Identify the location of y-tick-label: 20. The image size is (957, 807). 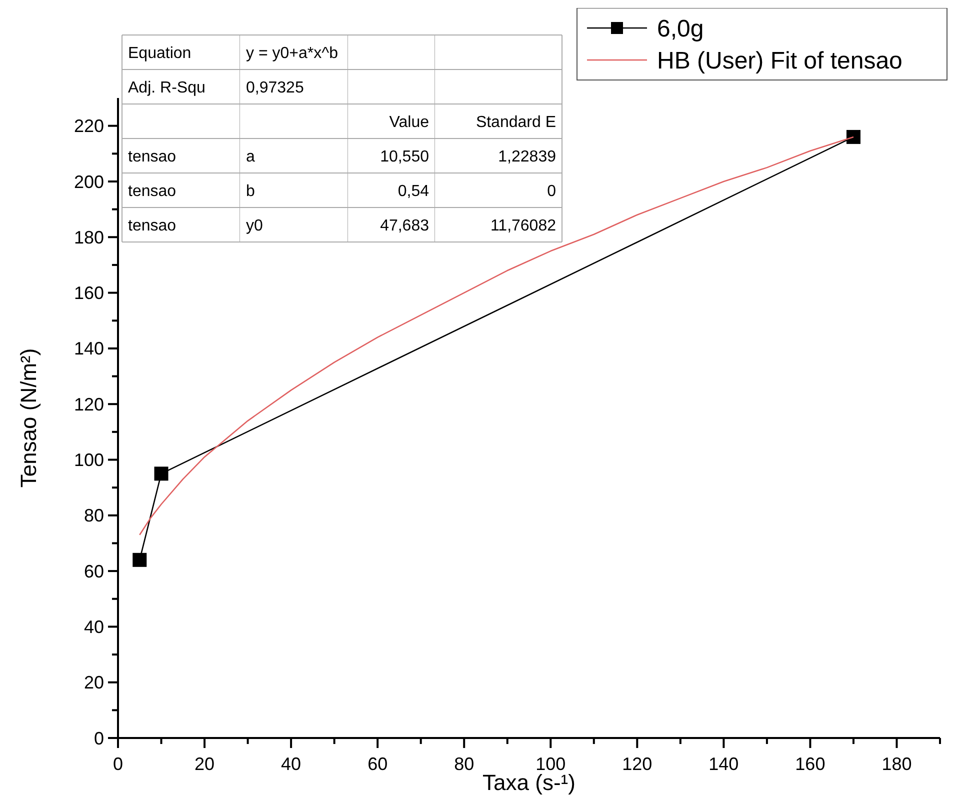
(94, 682).